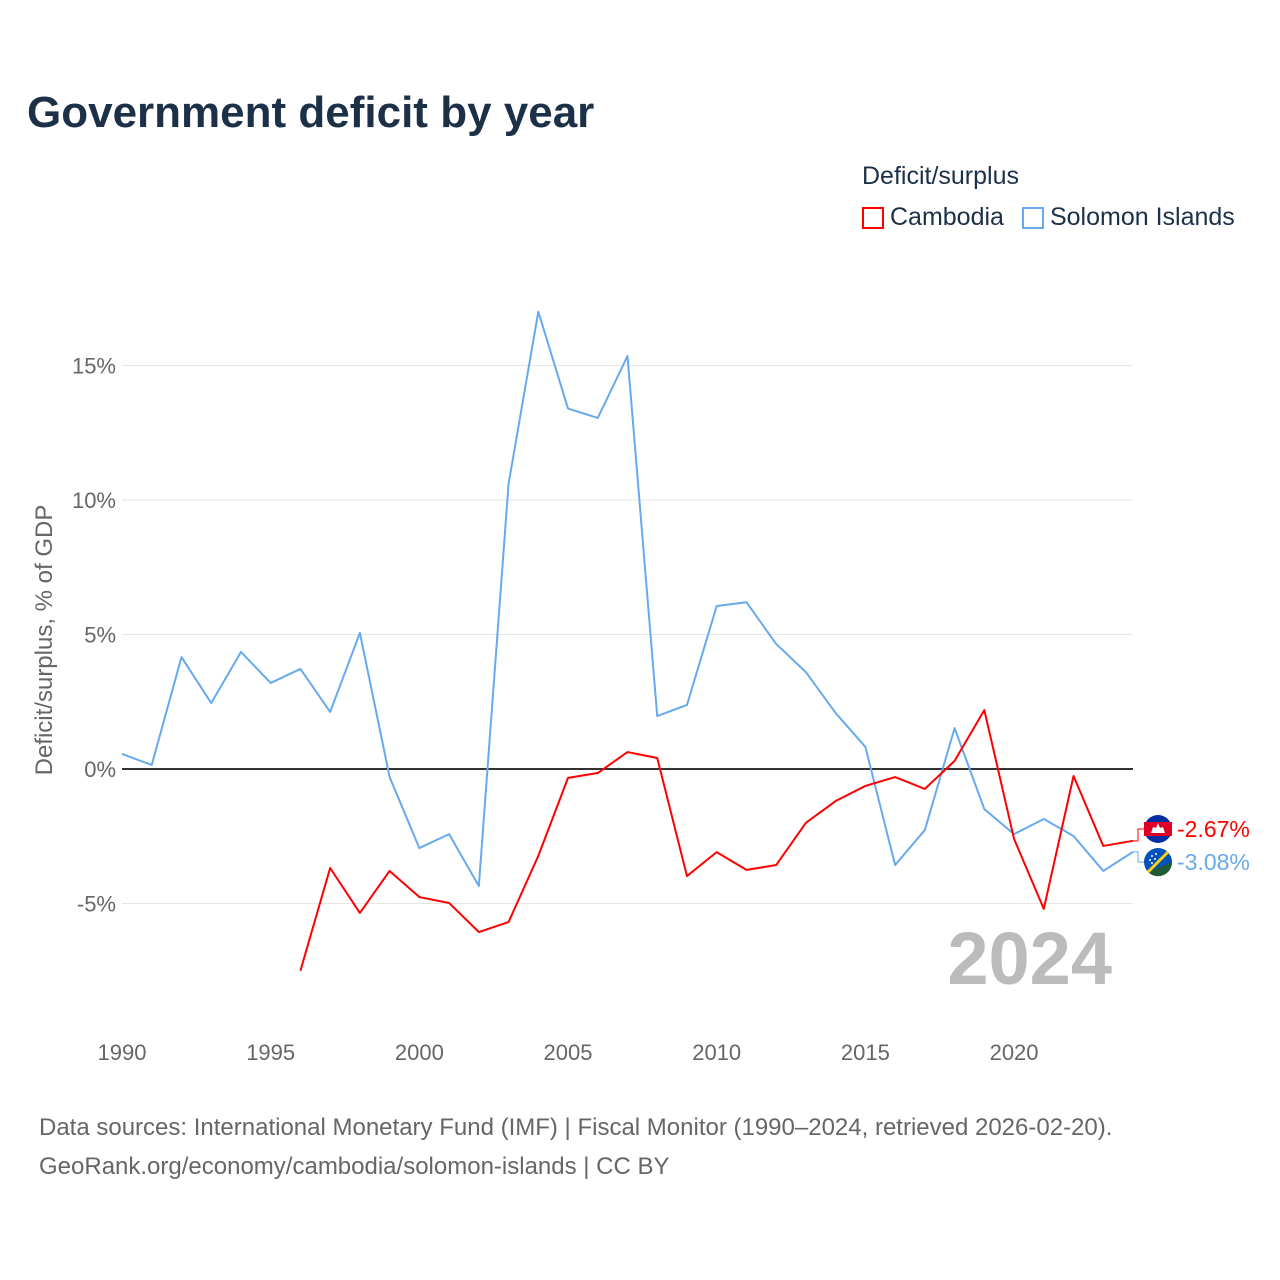 The width and height of the screenshot is (1280, 1280). Describe the element at coordinates (100, 769) in the screenshot. I see `y-tick-label: 0%` at that location.